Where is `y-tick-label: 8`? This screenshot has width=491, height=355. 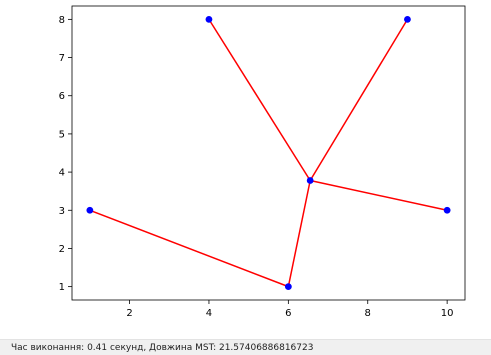
y-tick-label: 8 is located at coordinates (62, 20).